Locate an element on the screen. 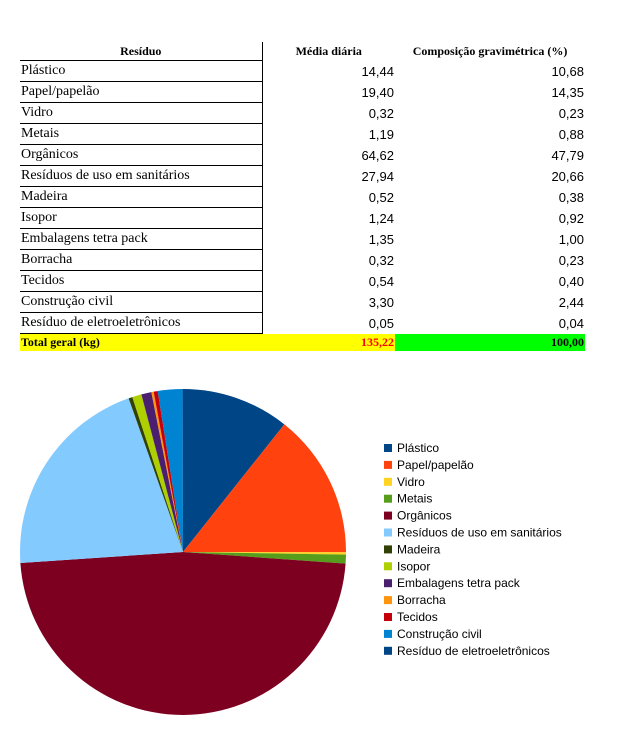  legend-label: Madeira is located at coordinates (419, 549).